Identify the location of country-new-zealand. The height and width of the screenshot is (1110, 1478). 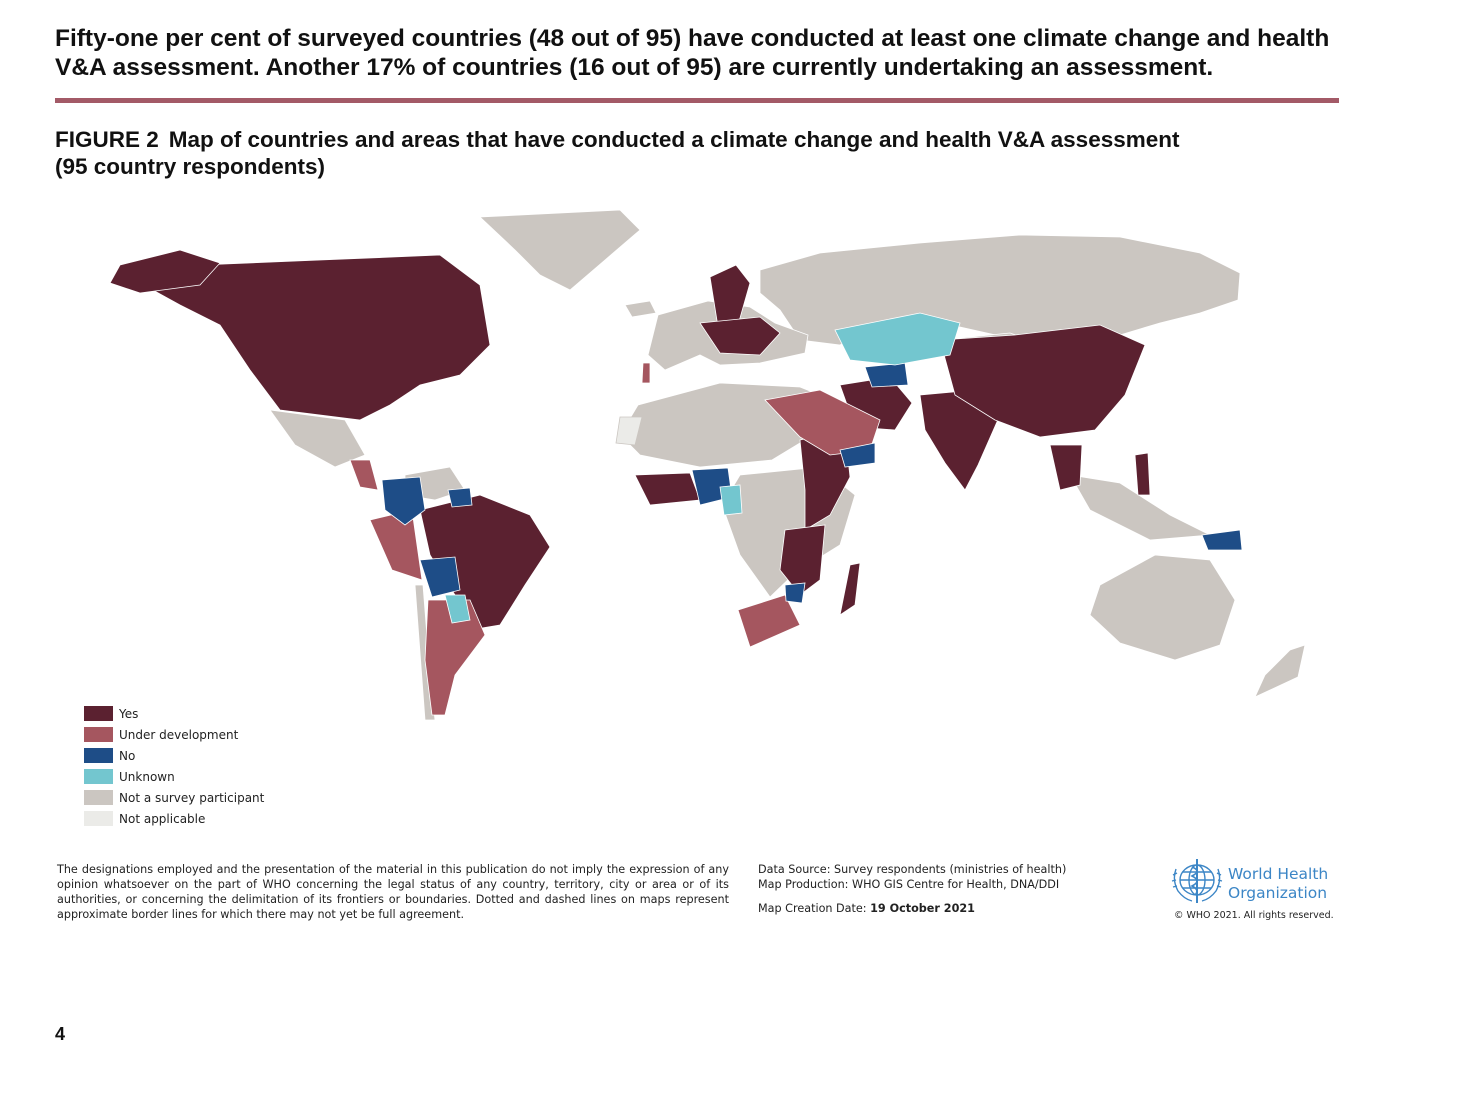
(1280, 671).